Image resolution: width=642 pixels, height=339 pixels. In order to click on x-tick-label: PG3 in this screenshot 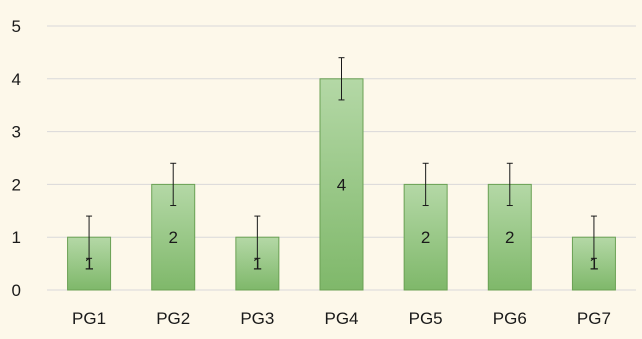, I will do `click(257, 318)`.